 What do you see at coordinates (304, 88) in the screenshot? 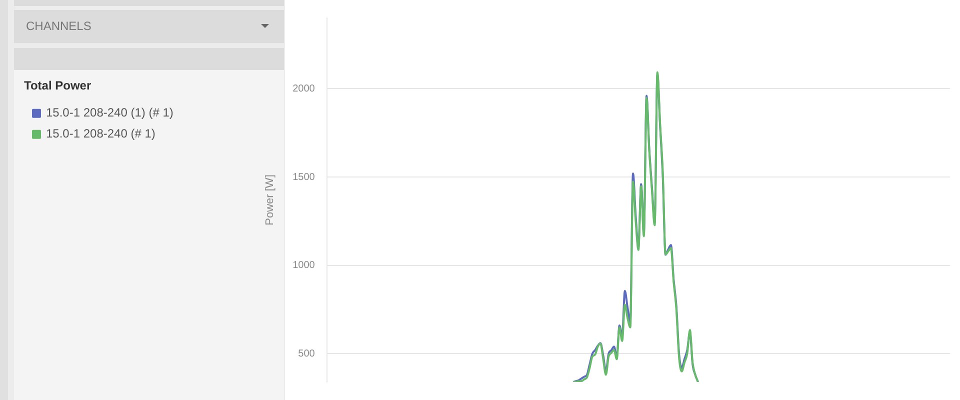
I see `y-tick-label: 2000` at bounding box center [304, 88].